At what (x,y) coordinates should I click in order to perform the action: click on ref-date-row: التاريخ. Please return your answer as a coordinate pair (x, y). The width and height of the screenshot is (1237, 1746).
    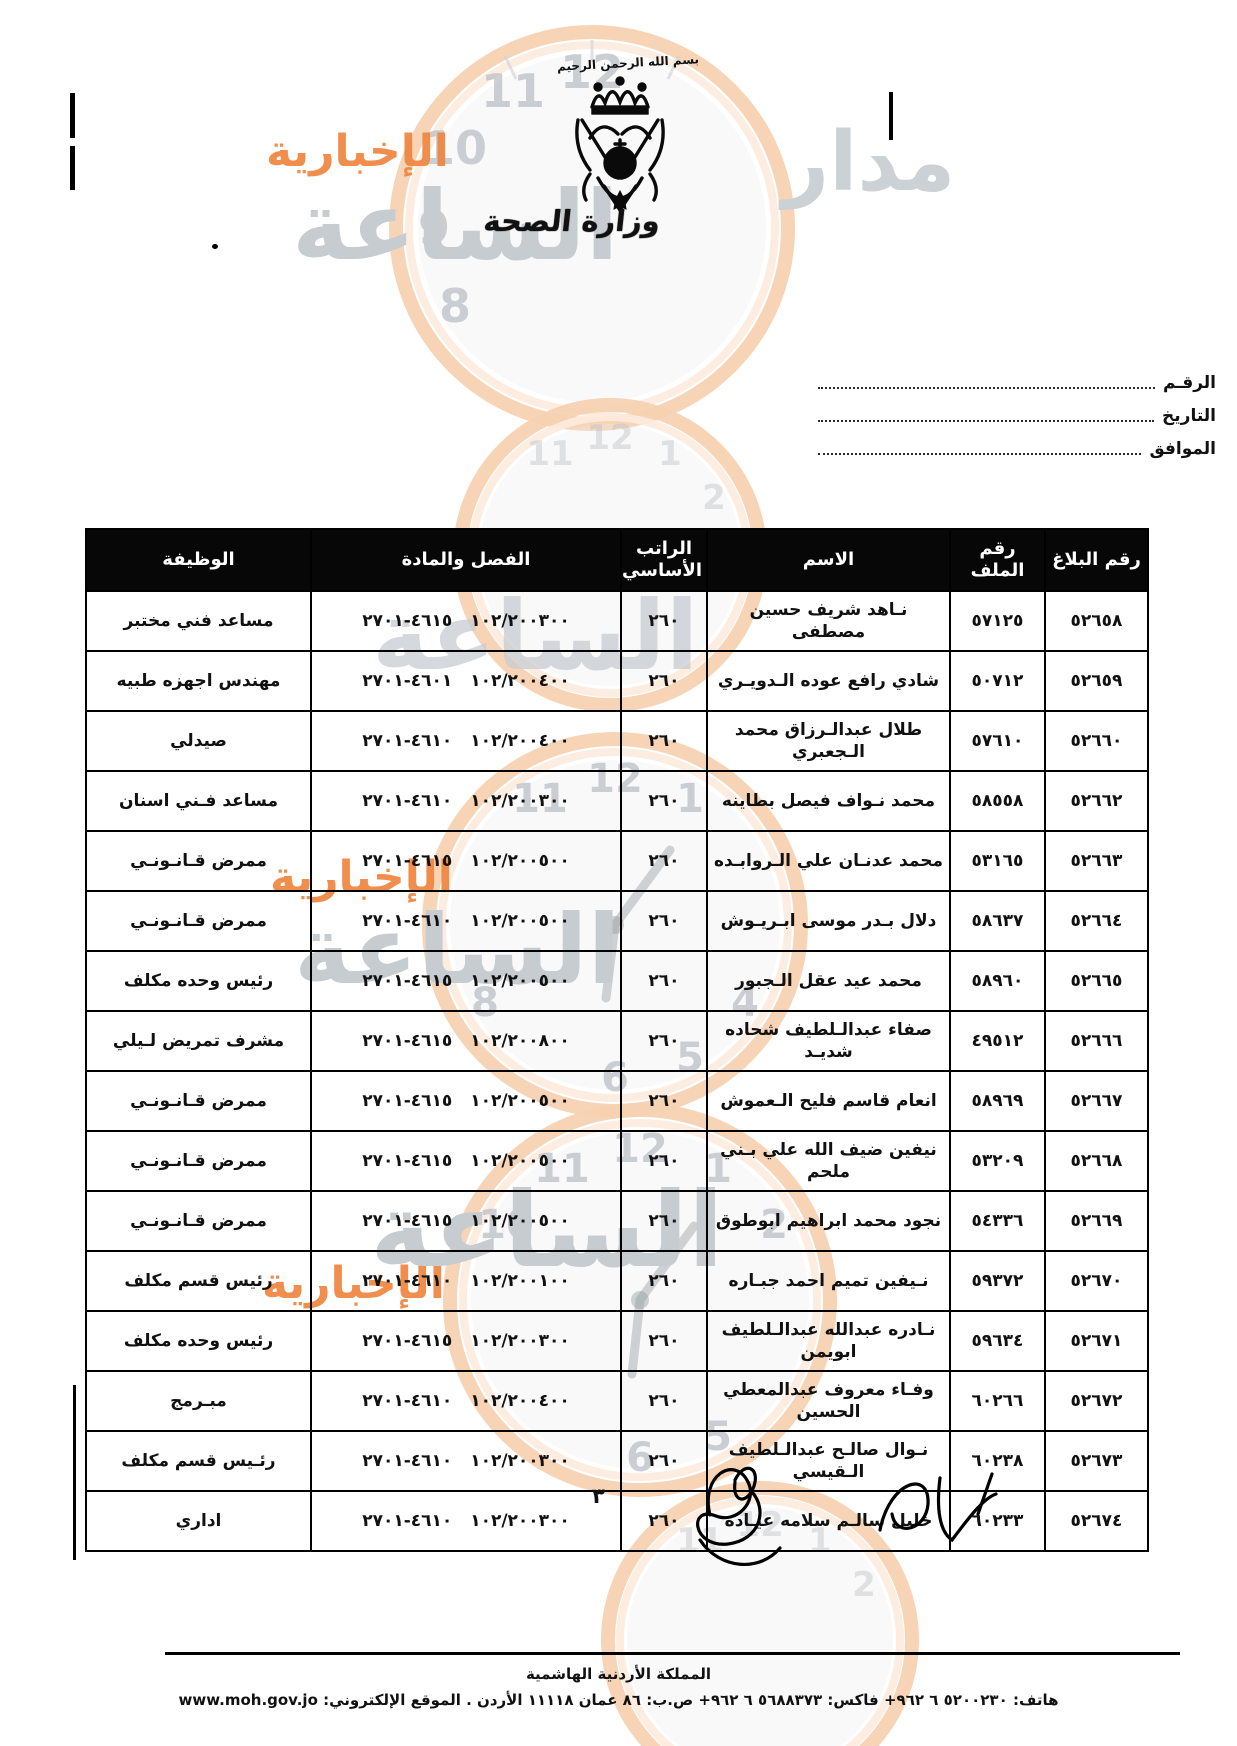
    Looking at the image, I should click on (1017, 409).